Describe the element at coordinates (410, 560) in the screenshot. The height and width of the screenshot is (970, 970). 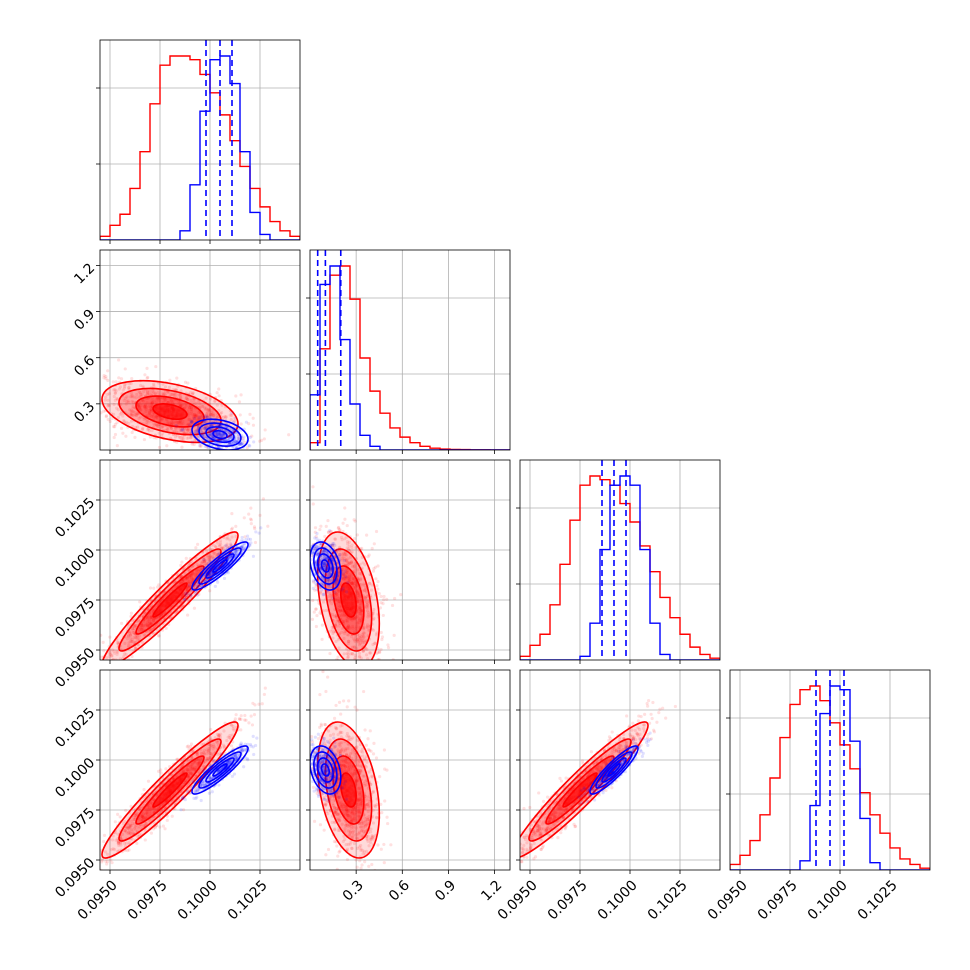
I see `panel-frame` at that location.